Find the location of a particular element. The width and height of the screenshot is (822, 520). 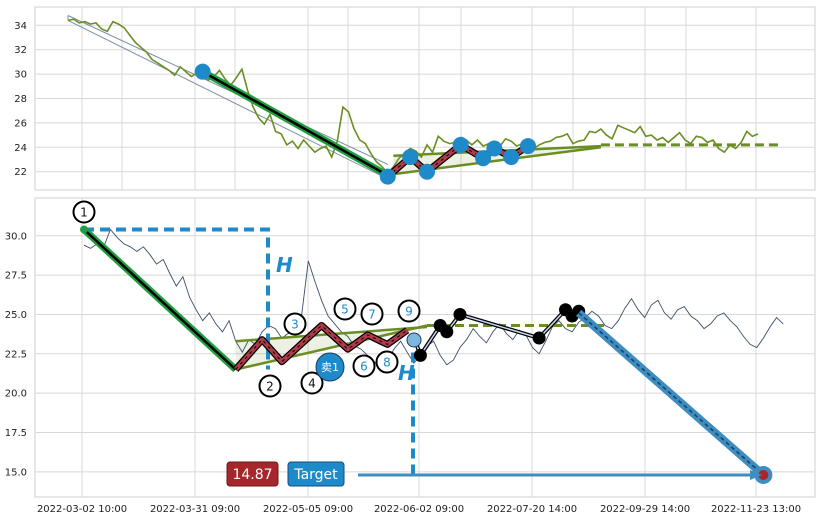

x-tick-label: 2022-03-02 10:00 is located at coordinates (82, 509).